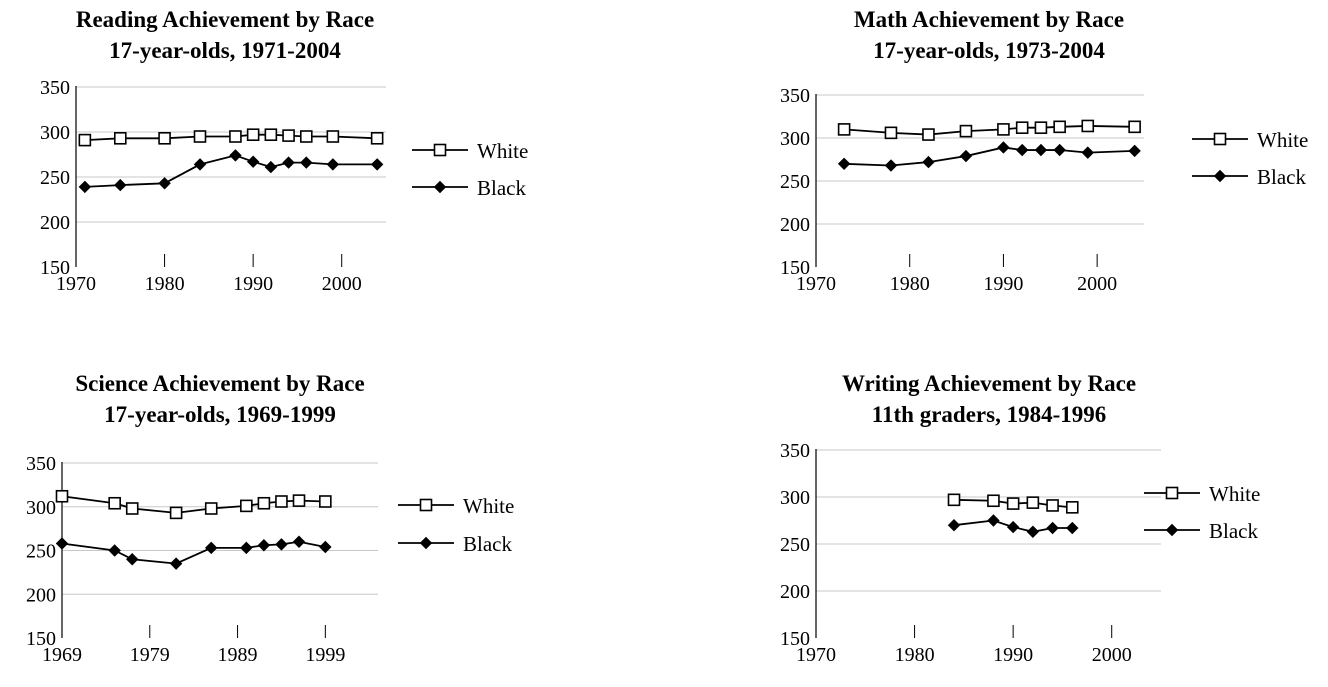 This screenshot has width=1328, height=687. What do you see at coordinates (989, 50) in the screenshot?
I see `subtitle-line: 17-year-olds, 1973-2004` at bounding box center [989, 50].